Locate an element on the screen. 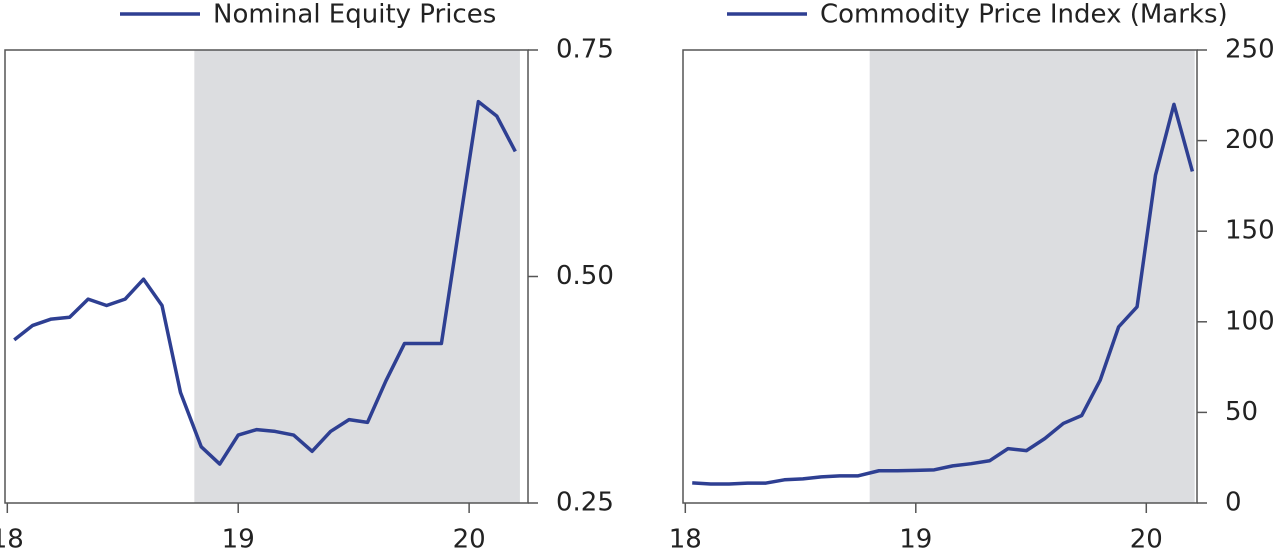 This screenshot has width=1288, height=555. y-tick-label: 150 is located at coordinates (1250, 231).